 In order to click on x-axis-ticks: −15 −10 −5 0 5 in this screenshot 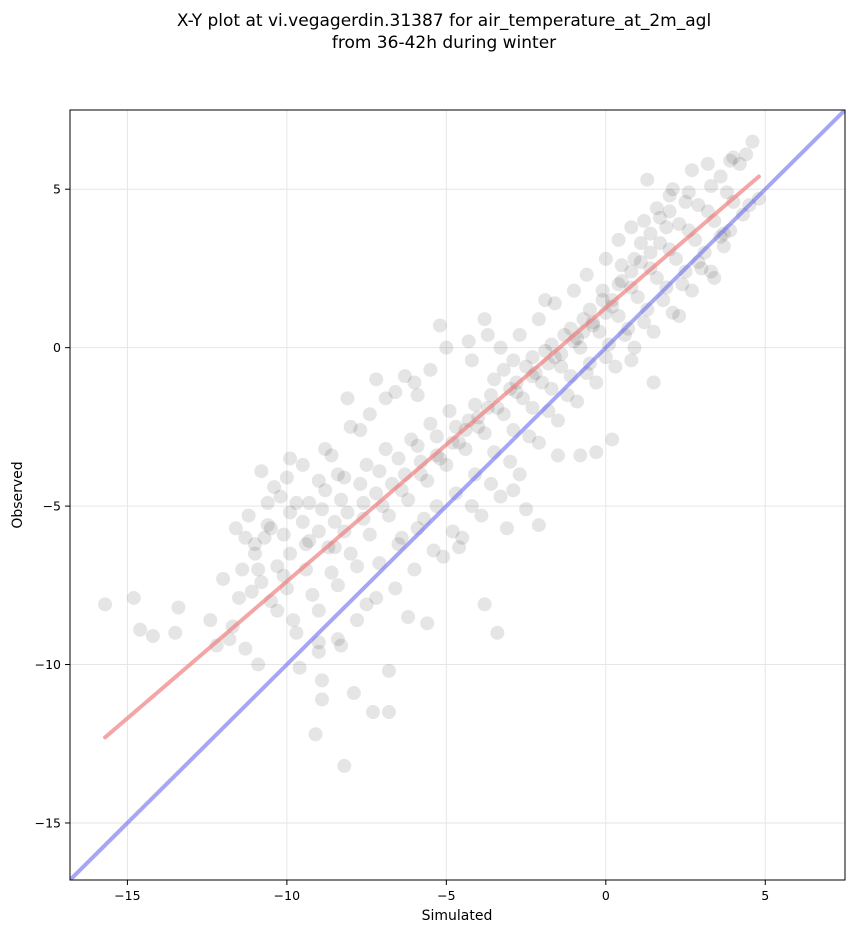, I will do `click(441, 891)`.